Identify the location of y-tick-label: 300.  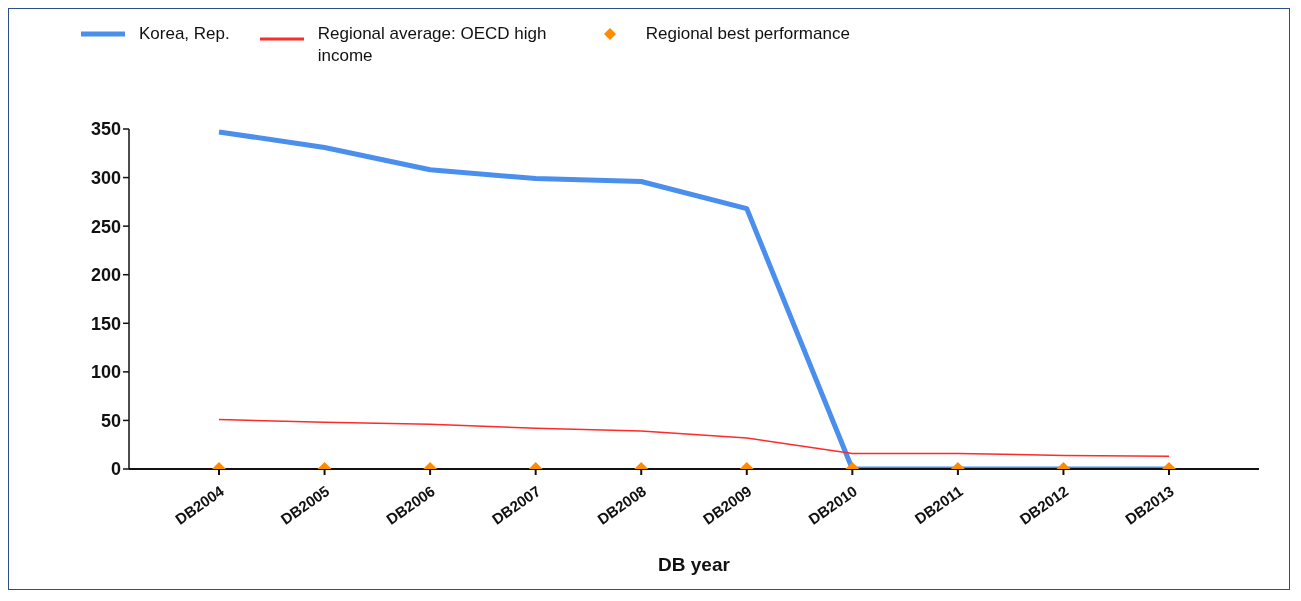
(105, 177).